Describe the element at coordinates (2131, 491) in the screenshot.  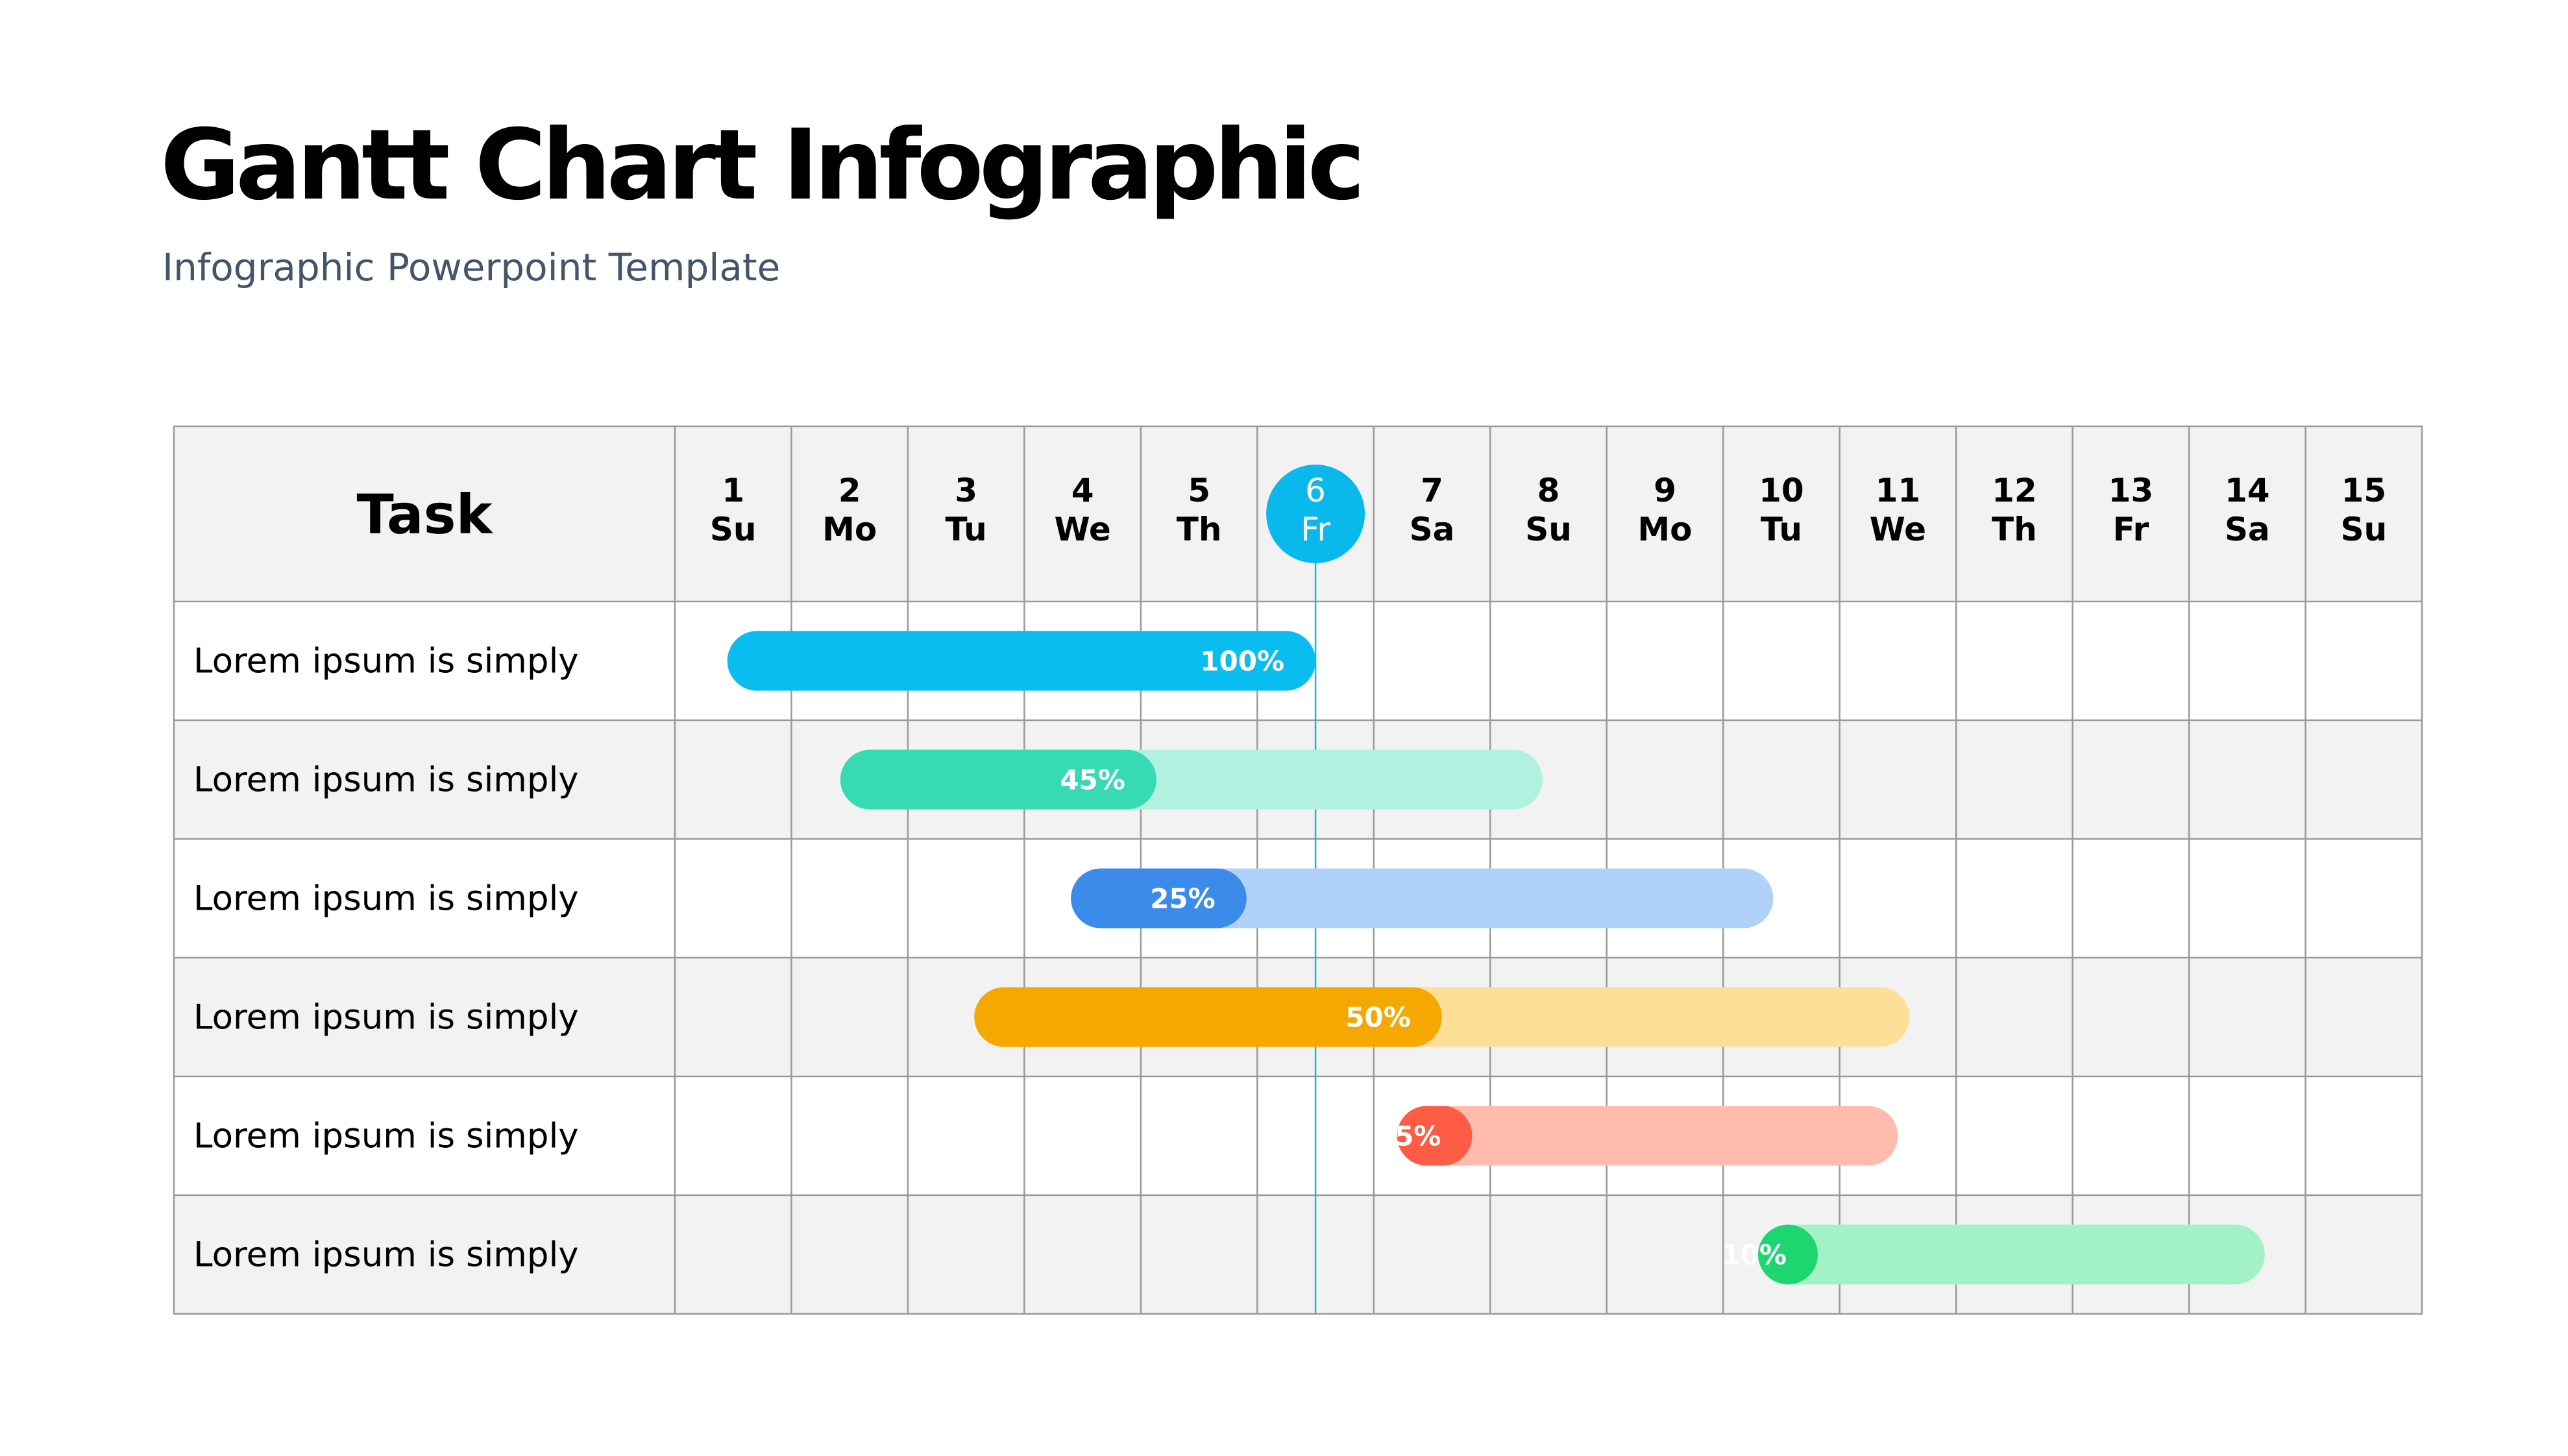
I see `day-number-label: 13` at that location.